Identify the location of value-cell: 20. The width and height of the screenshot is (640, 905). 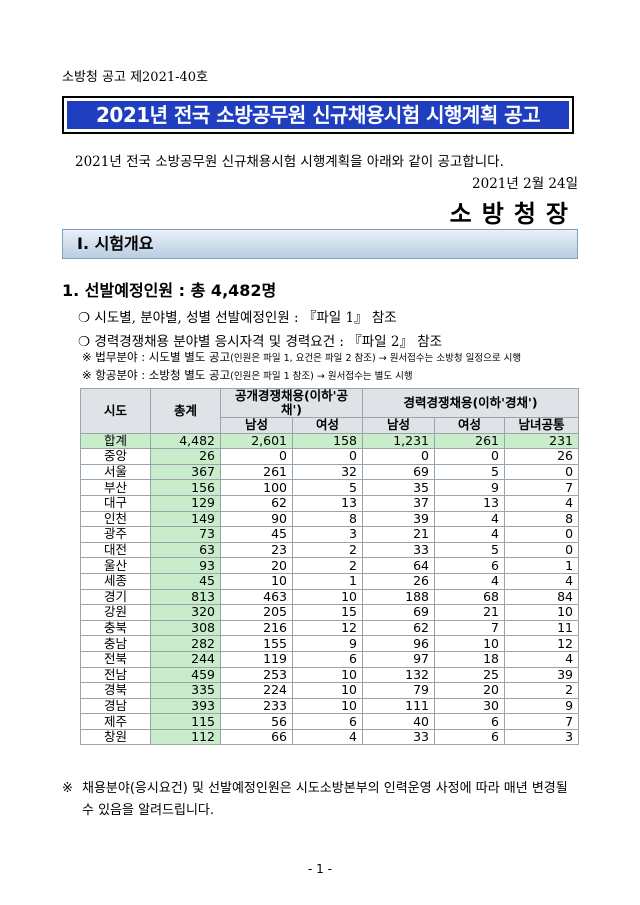
(256, 565).